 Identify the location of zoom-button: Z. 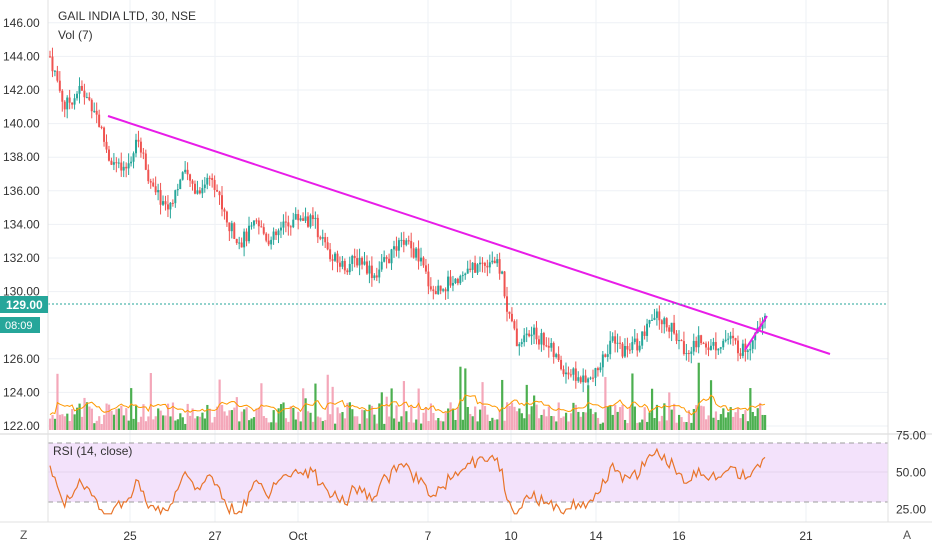
(23, 535).